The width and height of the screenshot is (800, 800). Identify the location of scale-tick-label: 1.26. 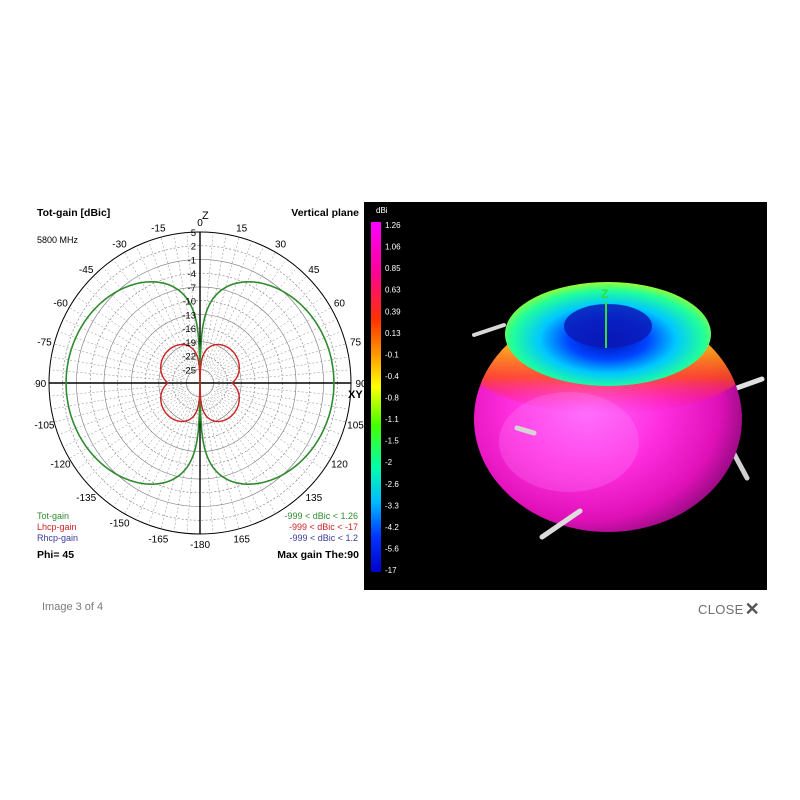
(393, 225).